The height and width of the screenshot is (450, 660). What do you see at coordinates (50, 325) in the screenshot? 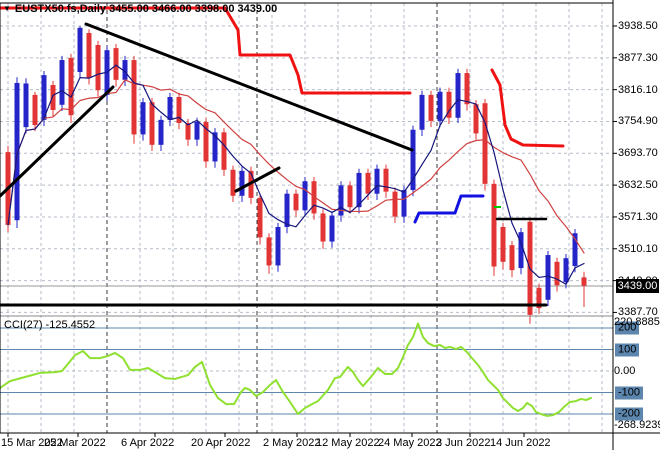
I see `cci-indicator-label: CCI(27) -125.4552` at bounding box center [50, 325].